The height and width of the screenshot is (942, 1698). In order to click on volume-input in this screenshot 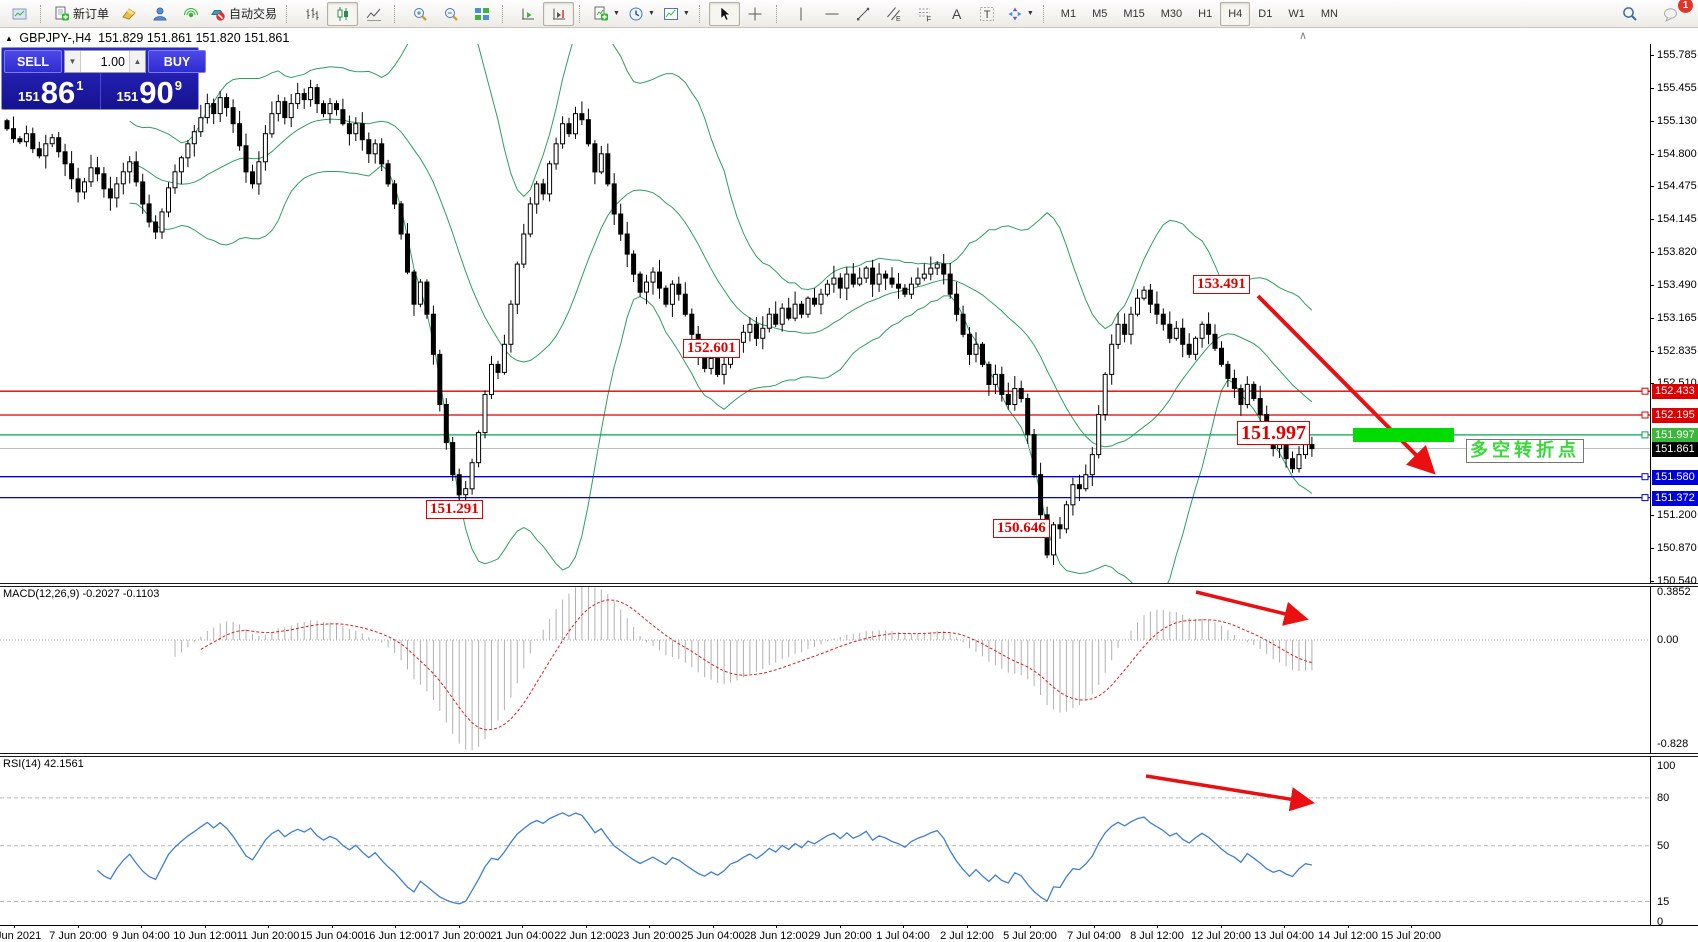, I will do `click(105, 61)`.